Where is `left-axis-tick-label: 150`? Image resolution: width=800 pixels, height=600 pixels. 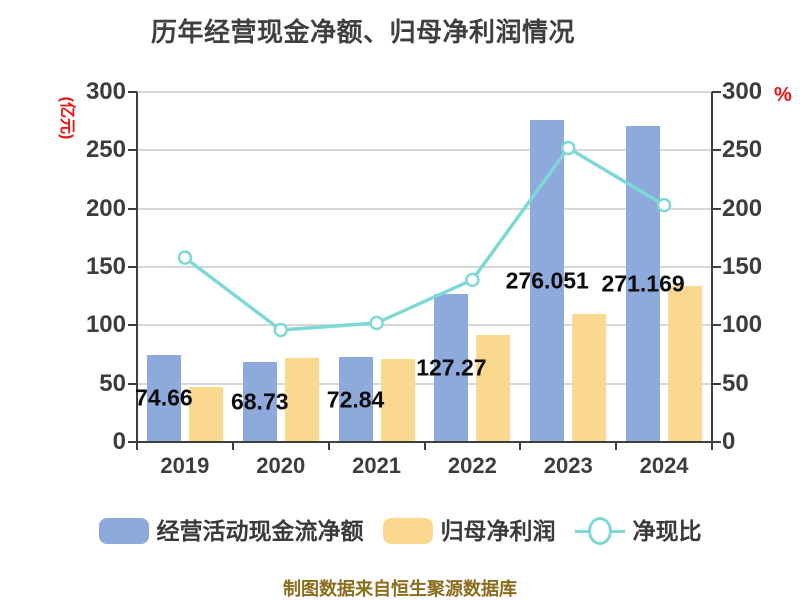
left-axis-tick-label: 150 is located at coordinates (105, 266).